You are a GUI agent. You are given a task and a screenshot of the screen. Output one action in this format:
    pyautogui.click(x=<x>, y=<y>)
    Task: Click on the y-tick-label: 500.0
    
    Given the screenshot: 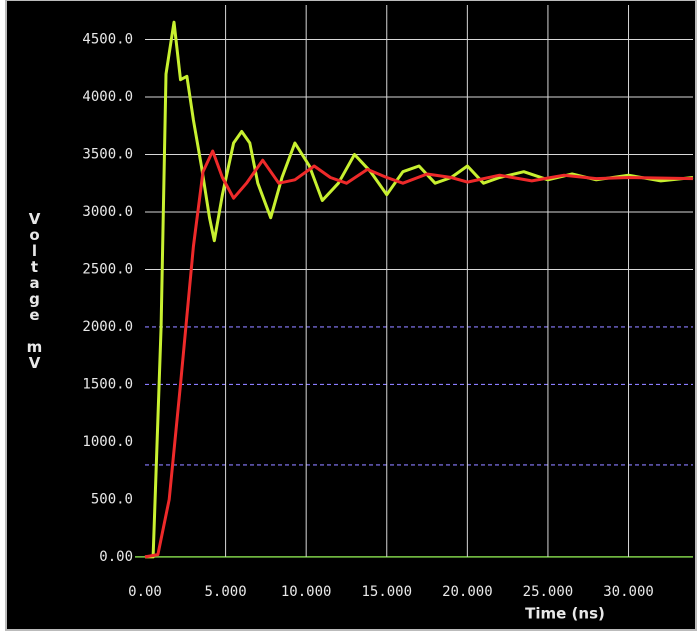 What is the action you would take?
    pyautogui.click(x=112, y=499)
    